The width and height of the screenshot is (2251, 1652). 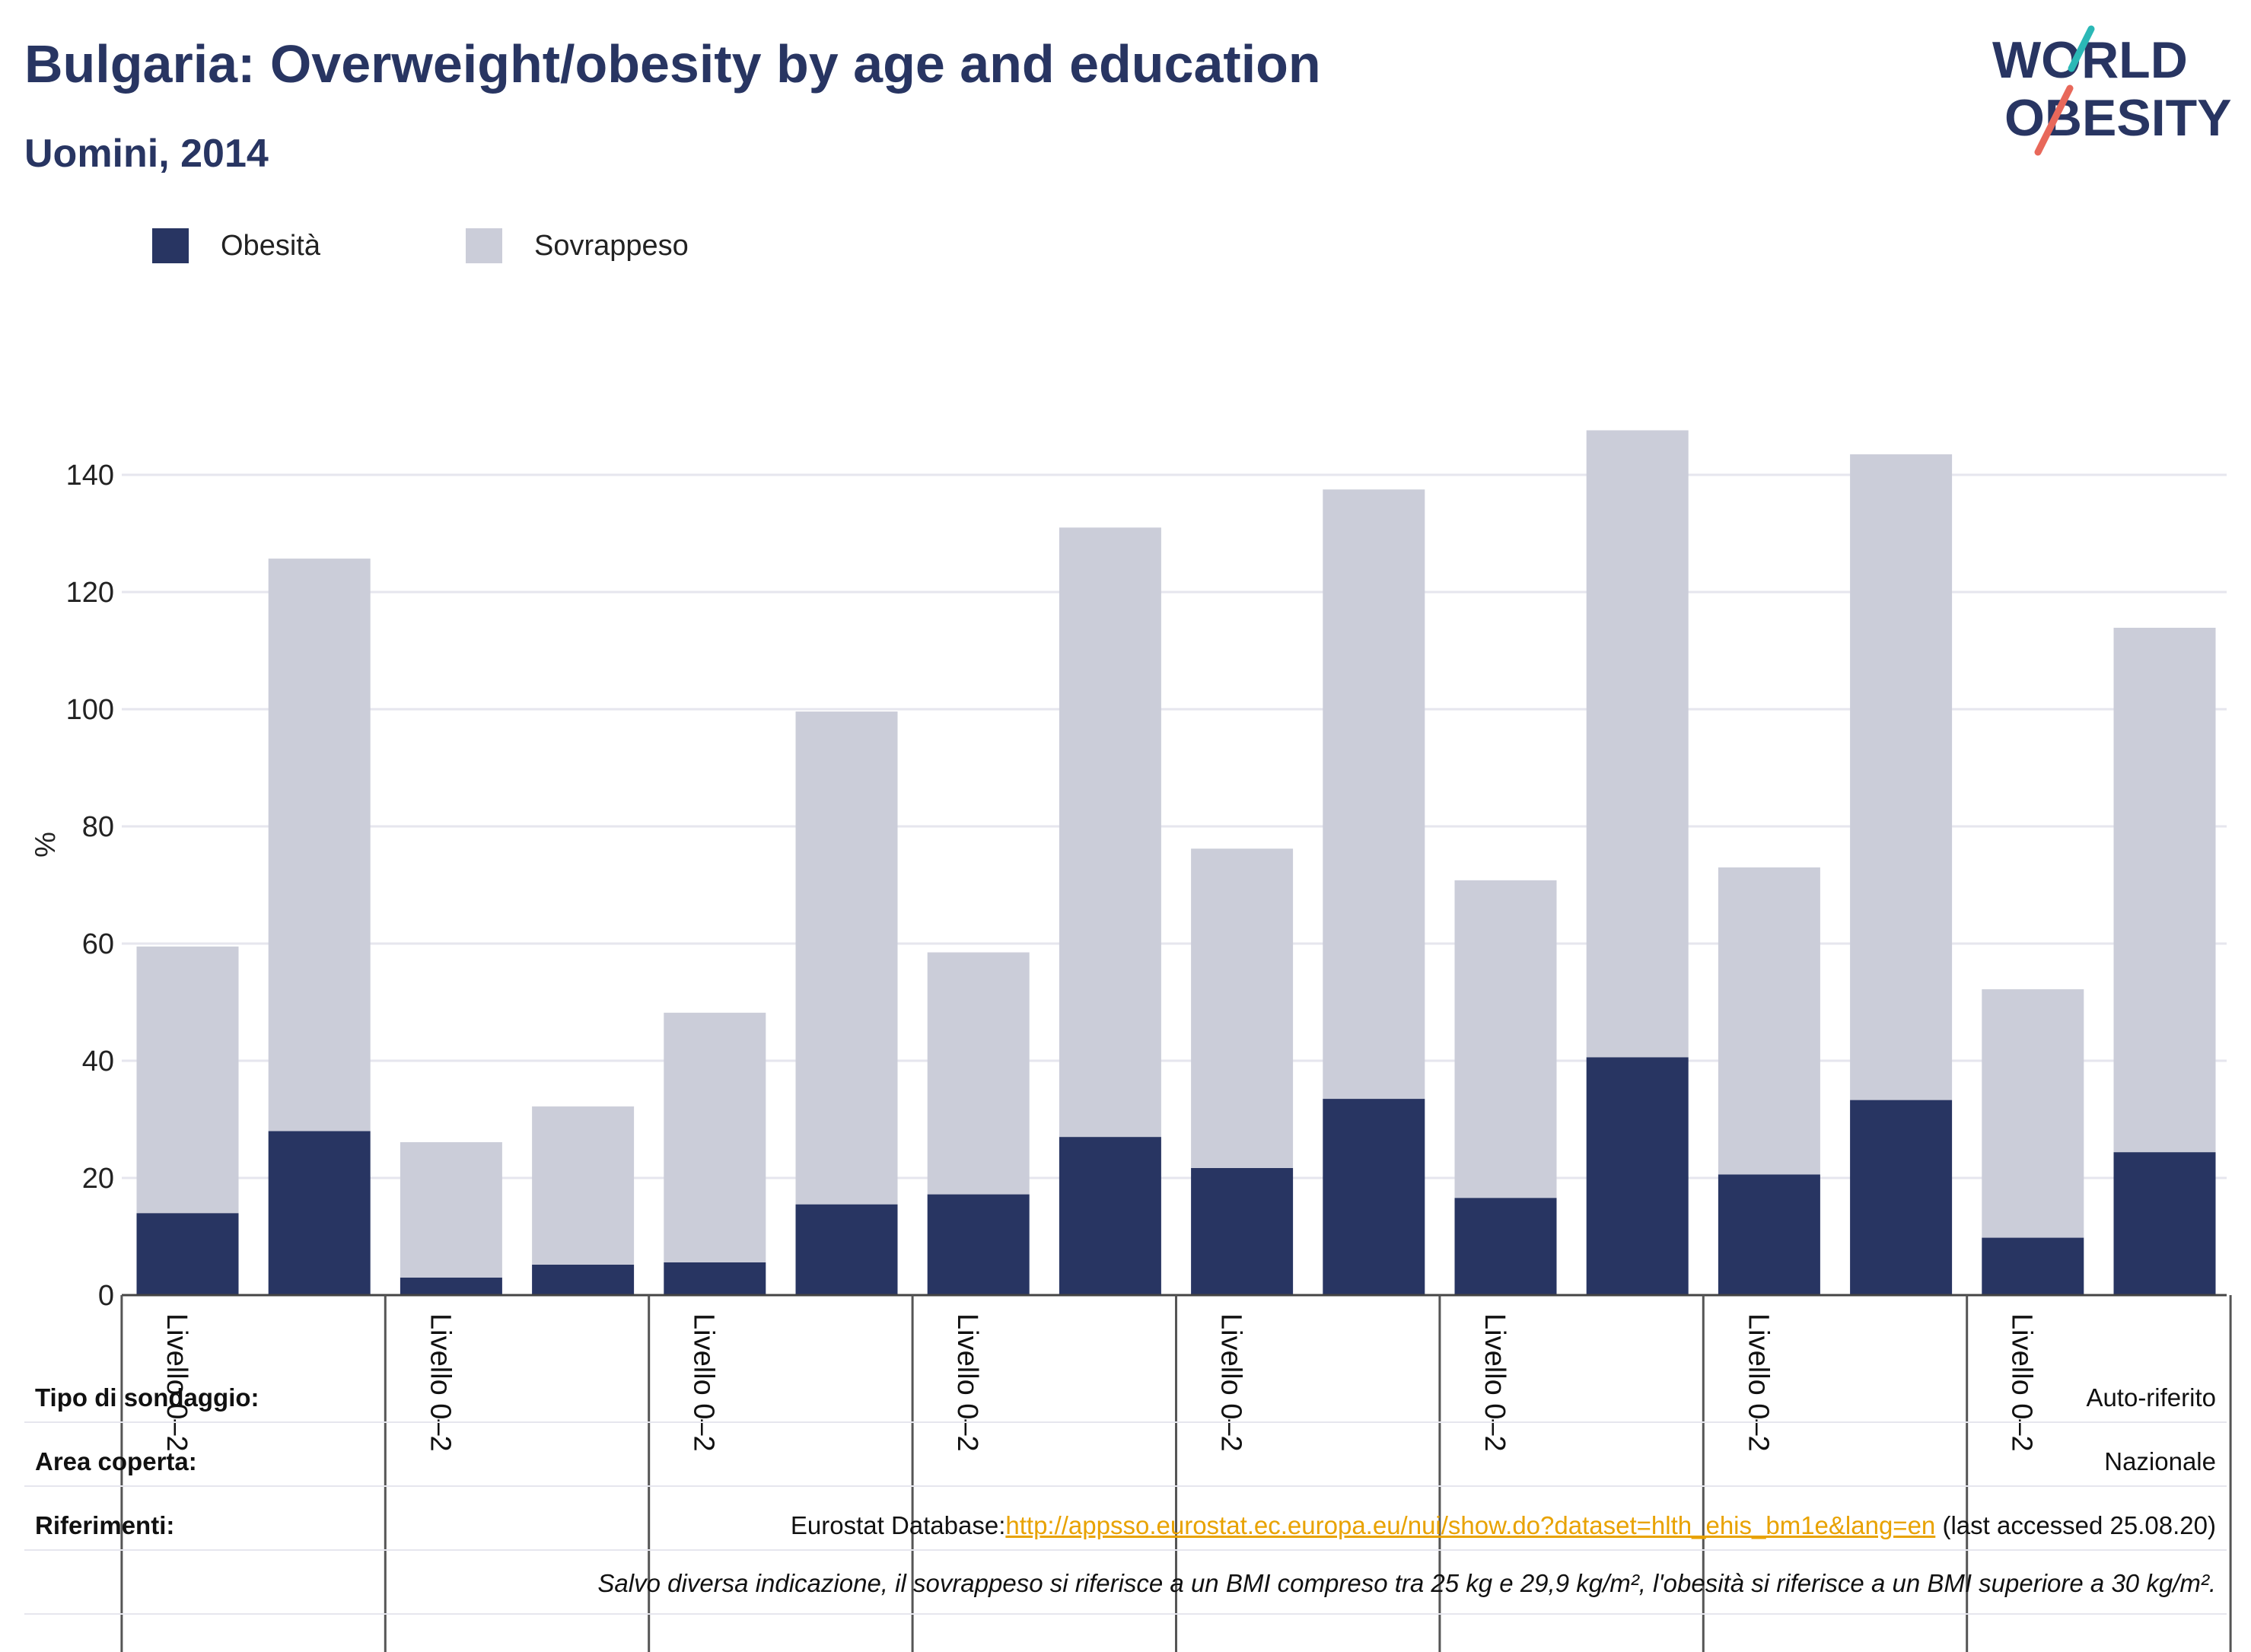 What do you see at coordinates (2090, 60) in the screenshot?
I see `logo-line1: WORLD` at bounding box center [2090, 60].